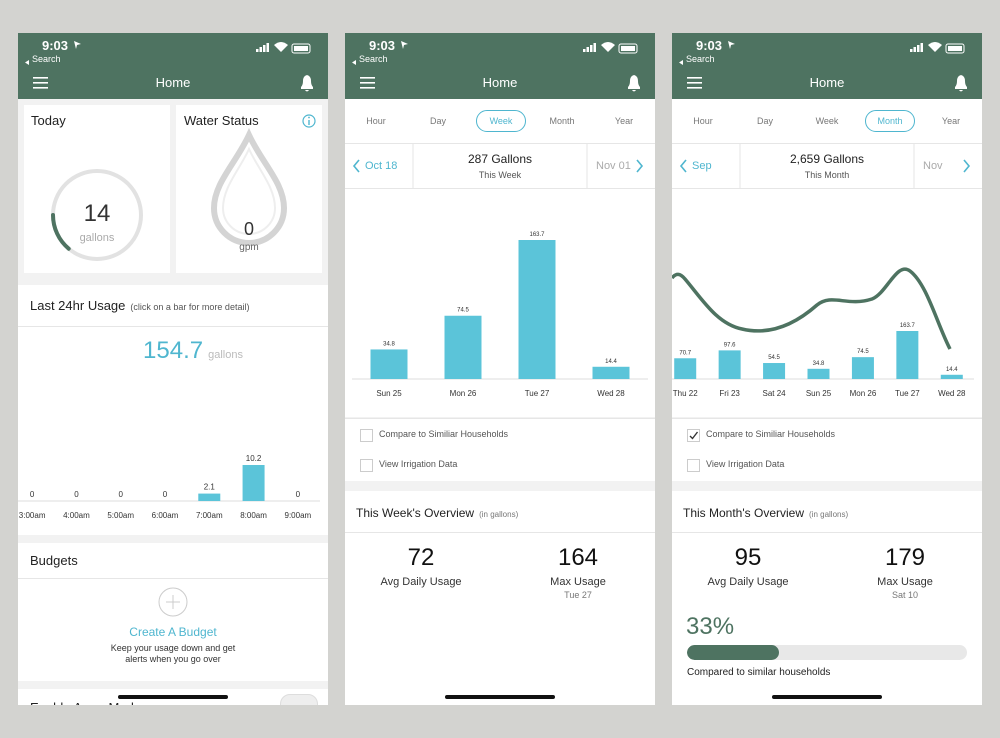 This screenshot has width=1000, height=738. Describe the element at coordinates (173, 632) in the screenshot. I see `create-budget: Create A Budget` at that location.